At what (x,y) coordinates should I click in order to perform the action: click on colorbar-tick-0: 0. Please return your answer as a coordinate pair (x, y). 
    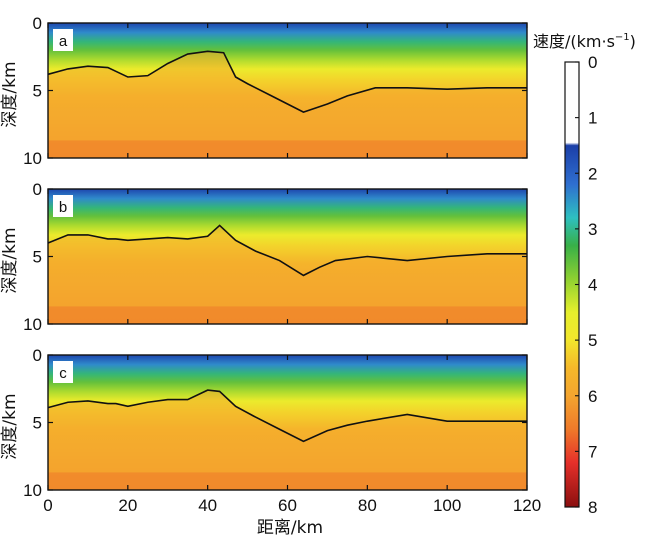
    Looking at the image, I should click on (592, 62).